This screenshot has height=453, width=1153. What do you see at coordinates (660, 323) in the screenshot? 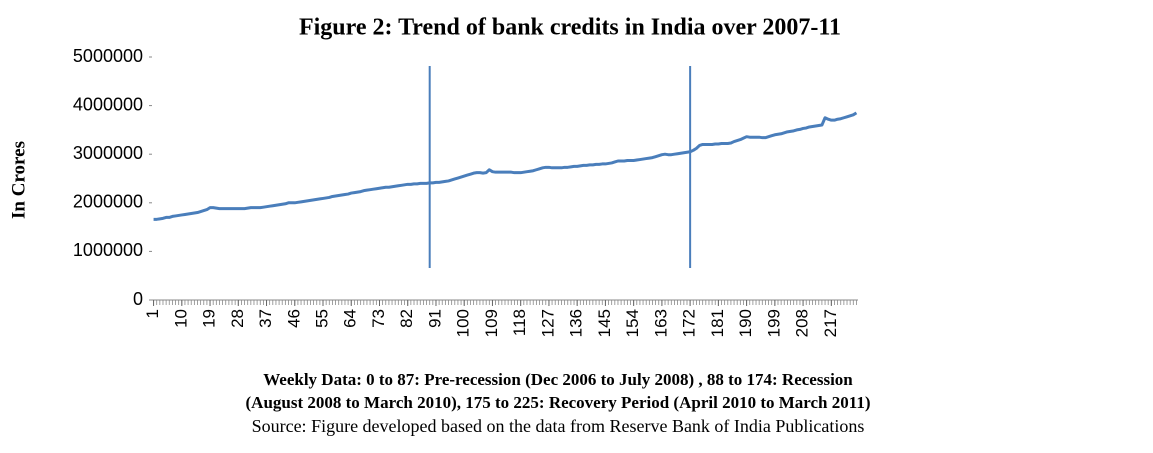
I see `x-tick-label: 163` at bounding box center [660, 323].